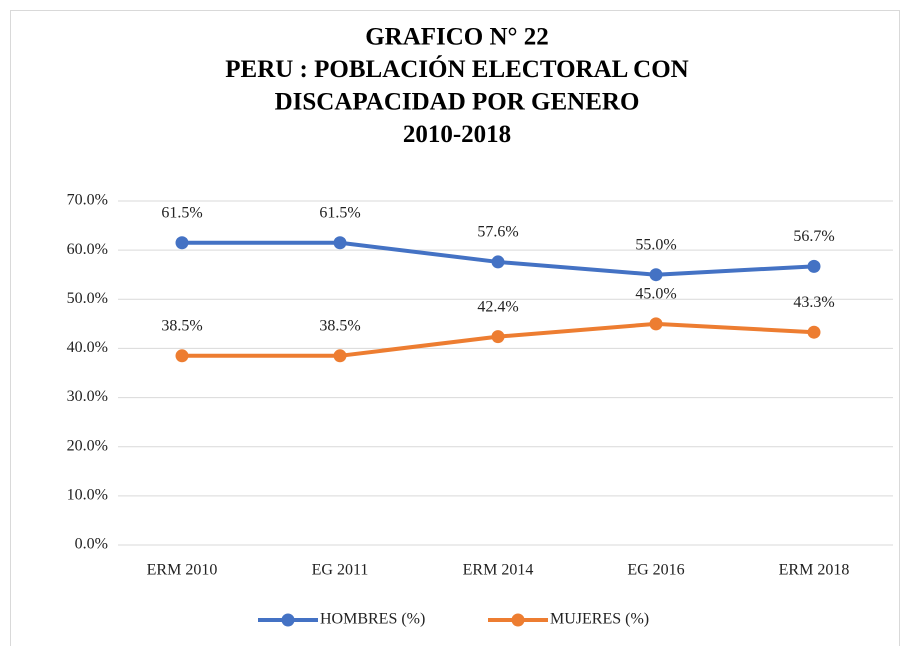 Image resolution: width=911 pixels, height=646 pixels. Describe the element at coordinates (87, 200) in the screenshot. I see `y-tick-label: 70.0%` at that location.